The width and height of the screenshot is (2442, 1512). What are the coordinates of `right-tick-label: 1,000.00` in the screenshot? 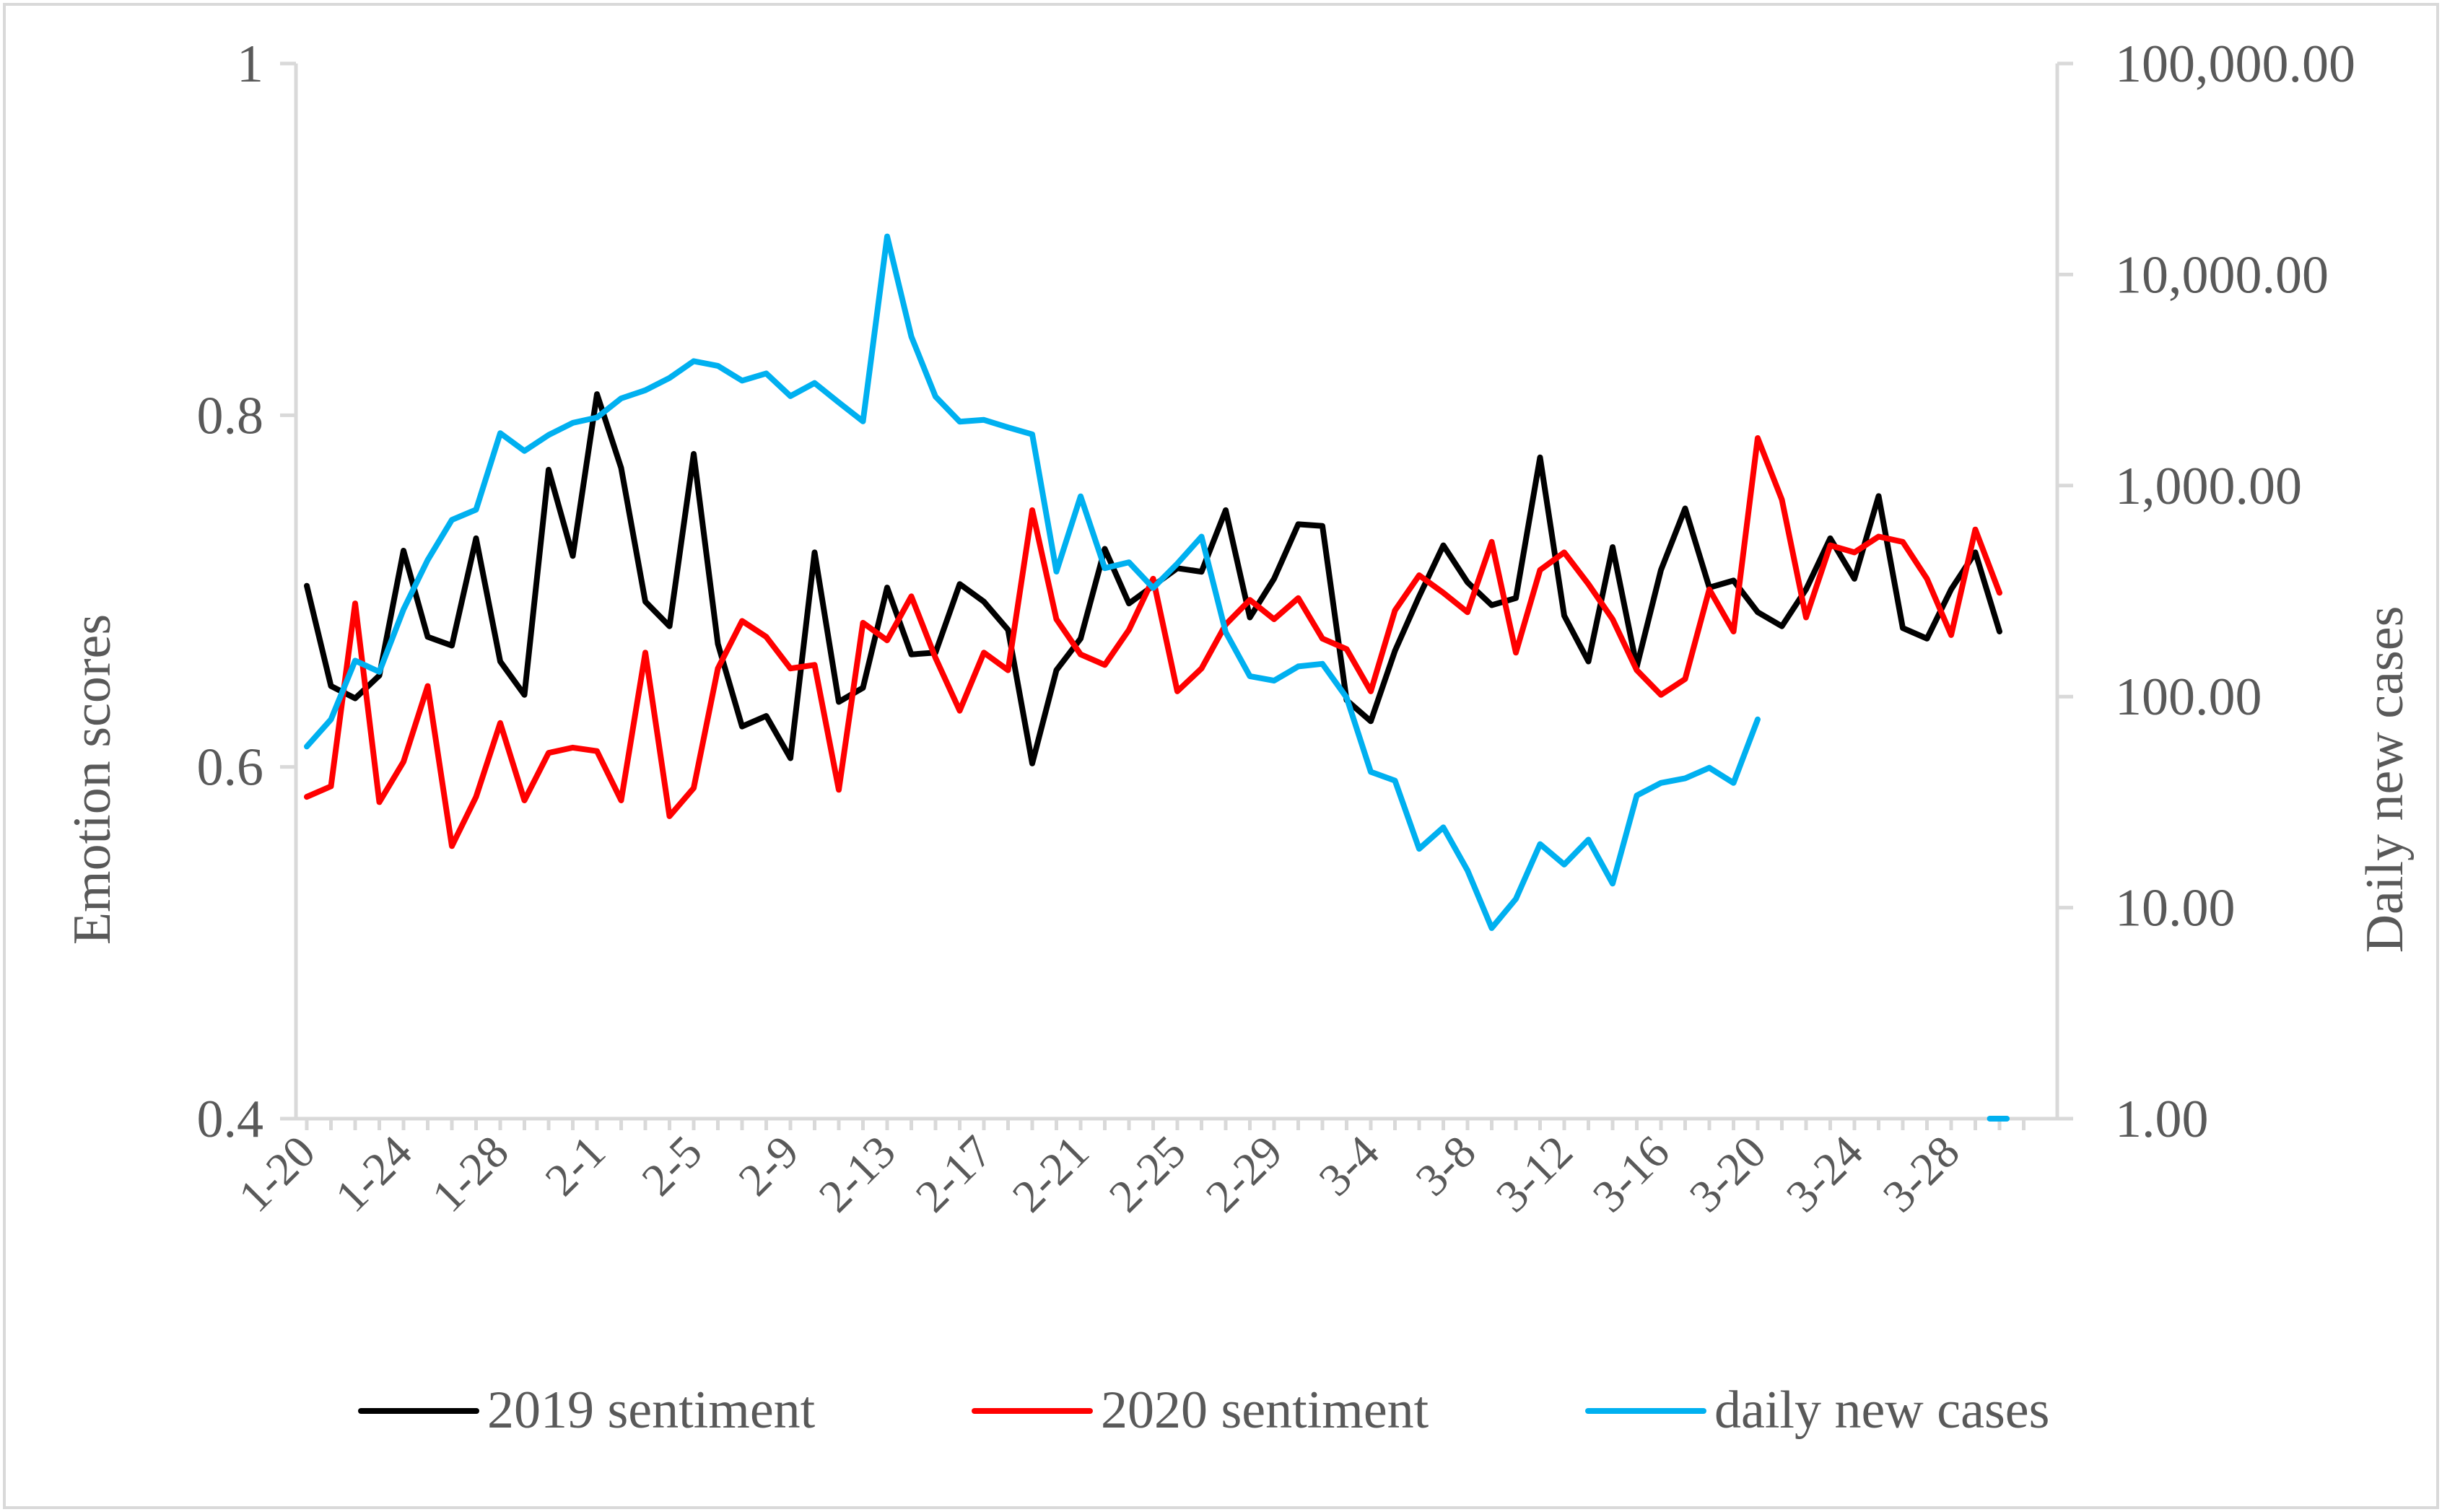 It's located at (2208, 486).